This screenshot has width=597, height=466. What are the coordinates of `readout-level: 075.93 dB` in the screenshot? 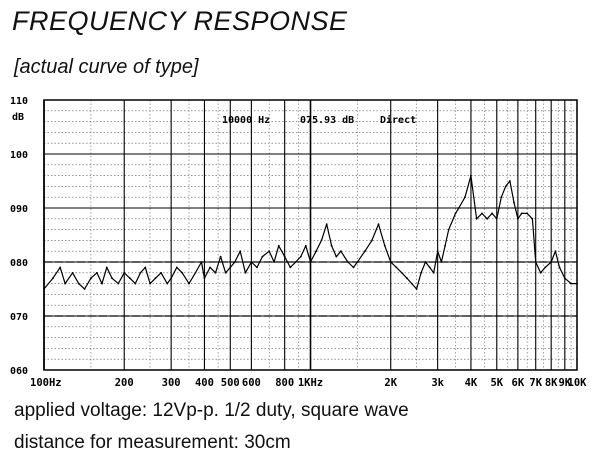 It's located at (327, 120).